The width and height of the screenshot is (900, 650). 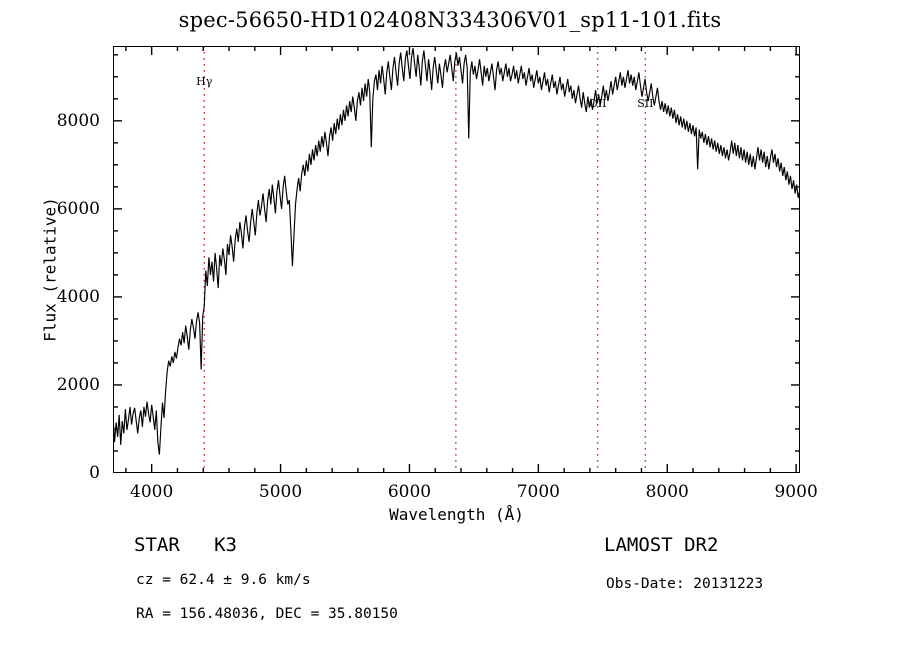 What do you see at coordinates (667, 492) in the screenshot?
I see `x-tick-label: 8000` at bounding box center [667, 492].